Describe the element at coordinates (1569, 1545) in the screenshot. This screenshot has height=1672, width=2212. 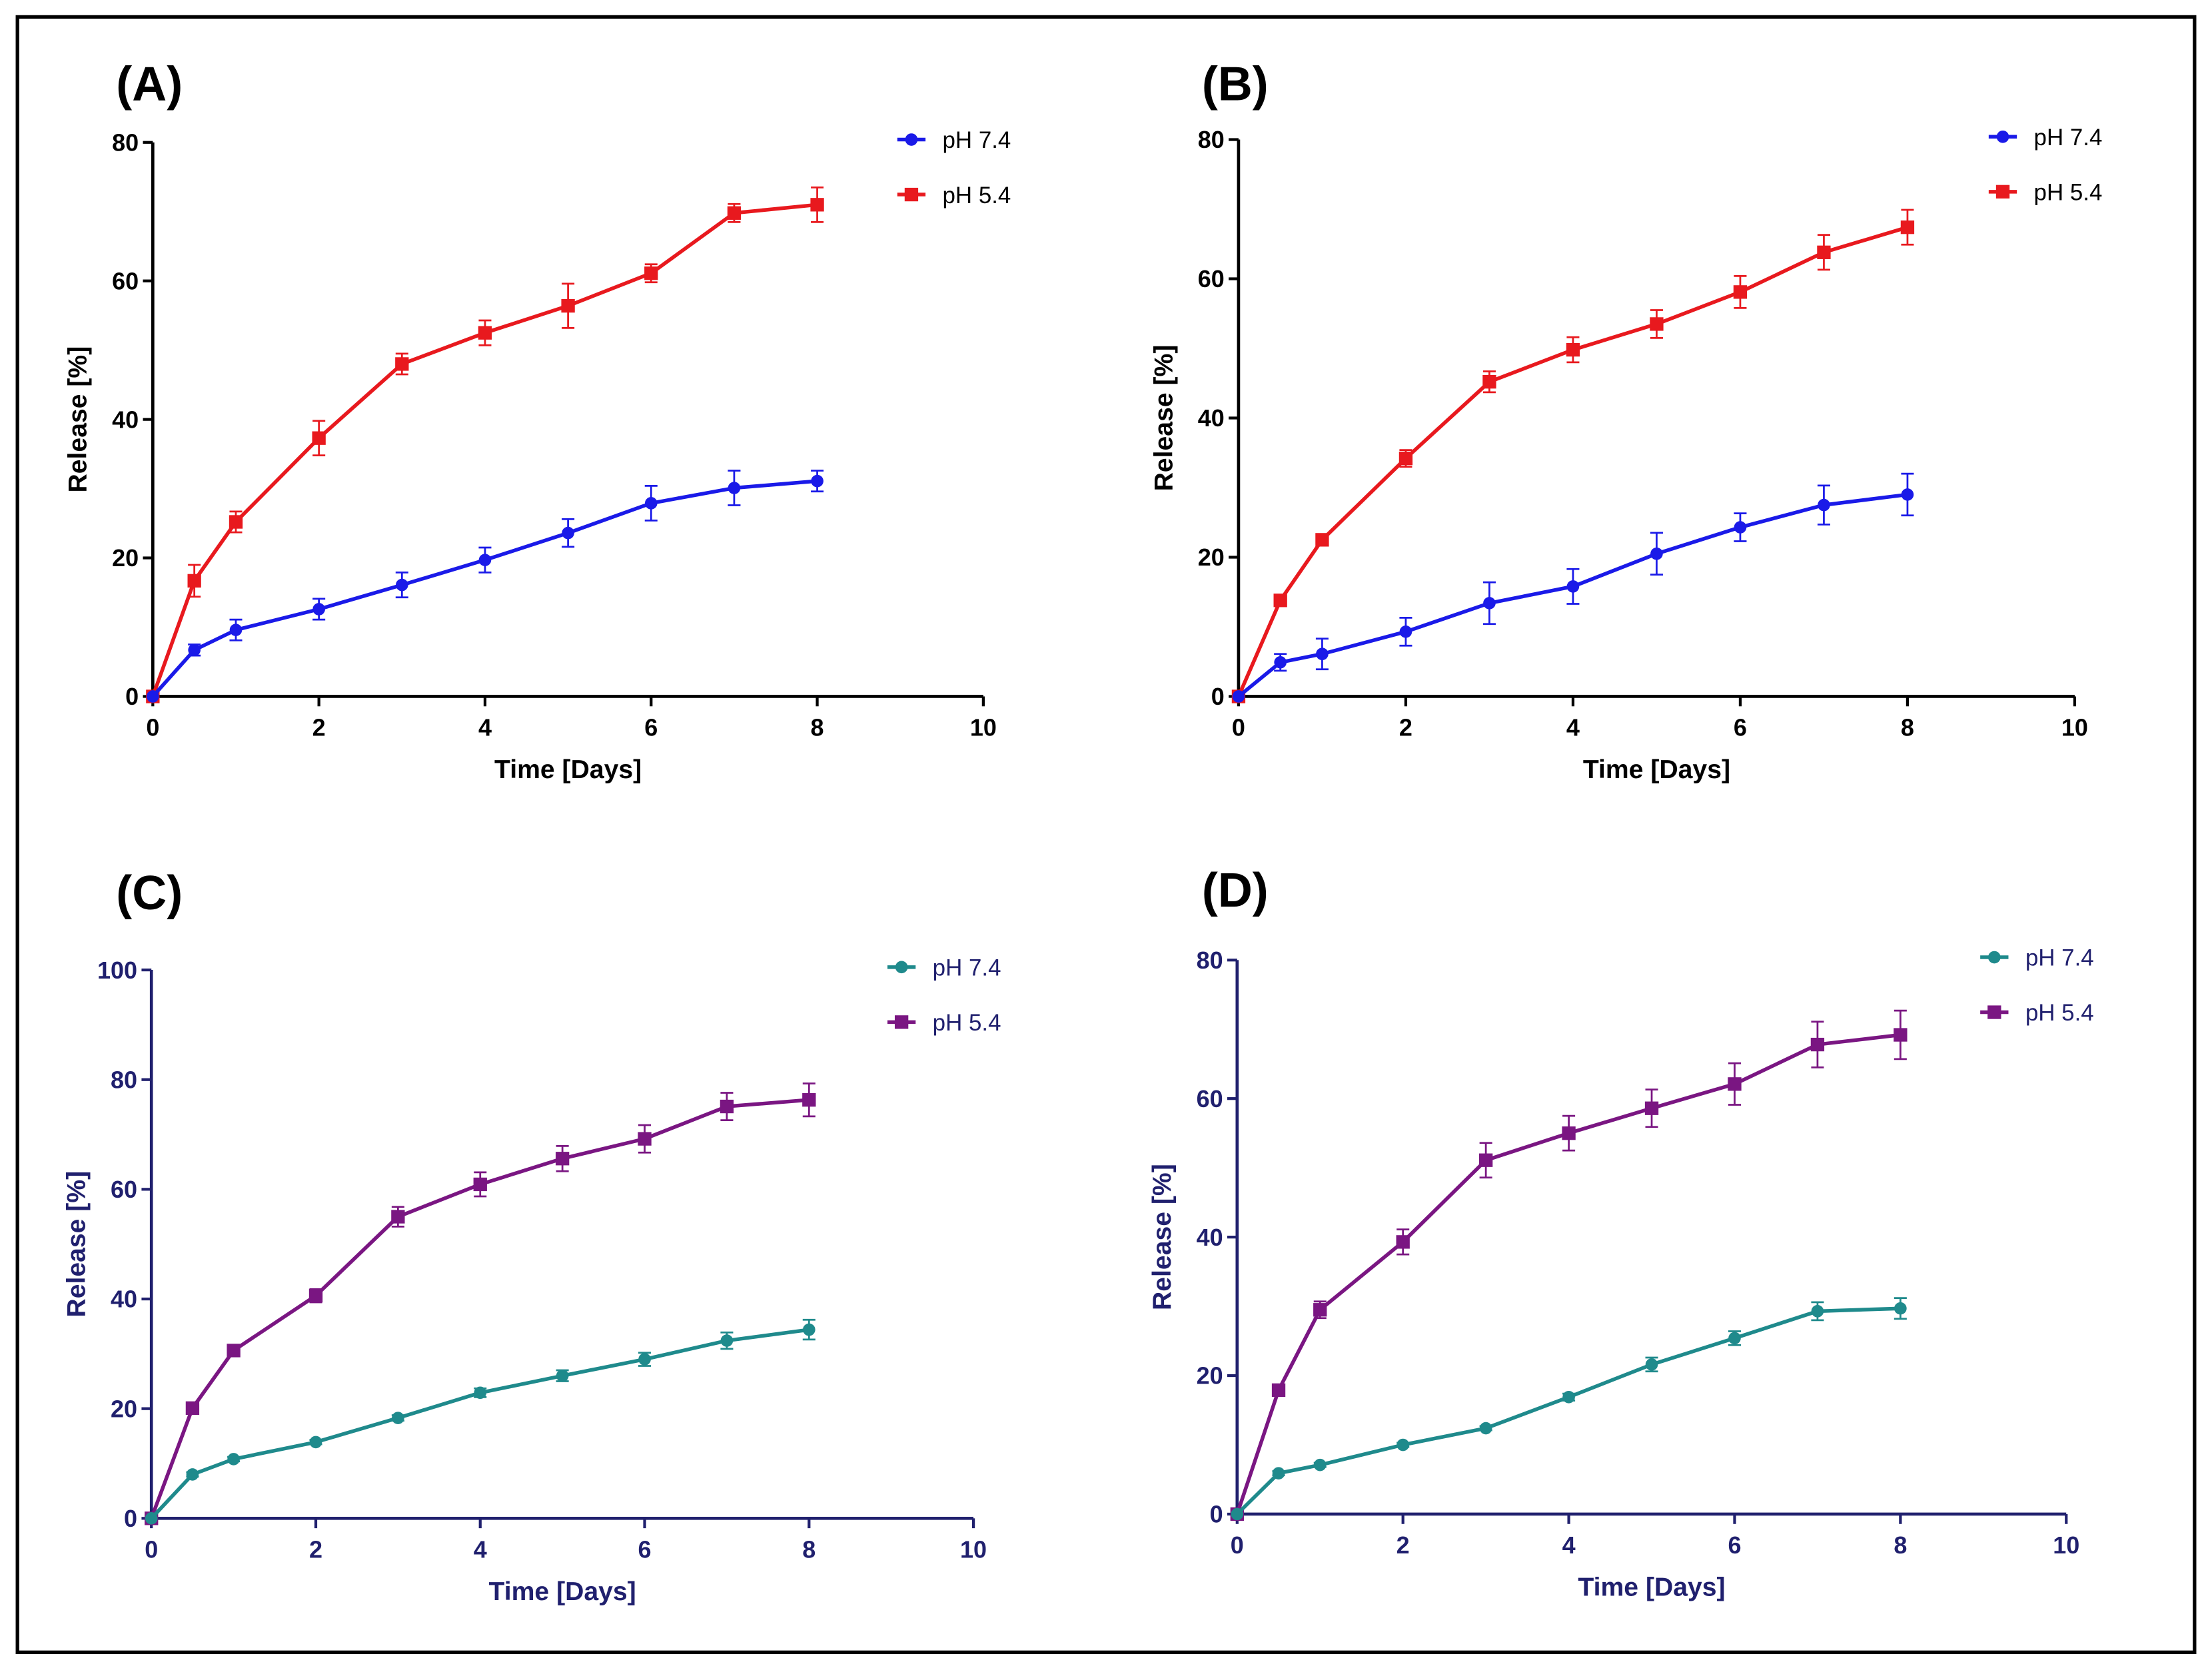
I see `x-tick-label: 4` at that location.